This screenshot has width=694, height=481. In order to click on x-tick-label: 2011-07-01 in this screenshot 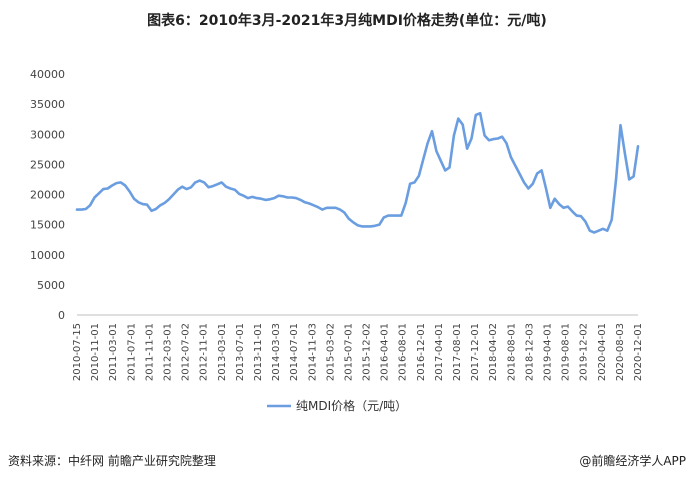, I will do `click(131, 352)`.